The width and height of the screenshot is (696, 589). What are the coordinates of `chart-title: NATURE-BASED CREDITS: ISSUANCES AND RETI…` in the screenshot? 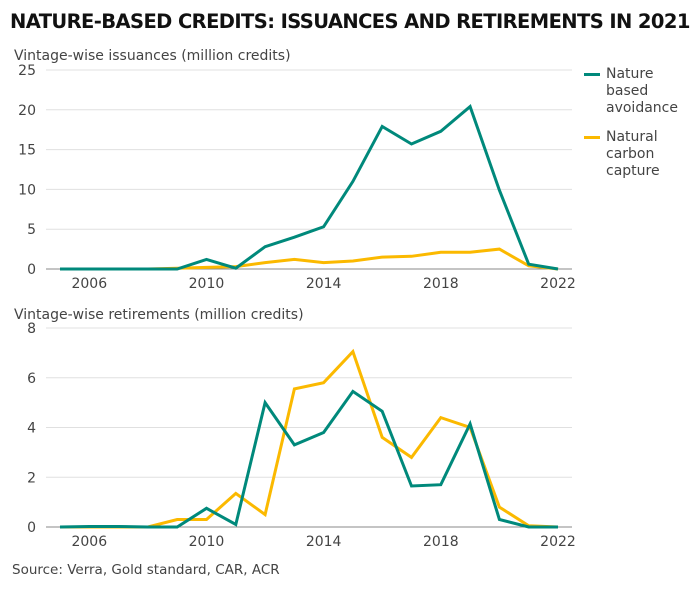 It's located at (350, 21).